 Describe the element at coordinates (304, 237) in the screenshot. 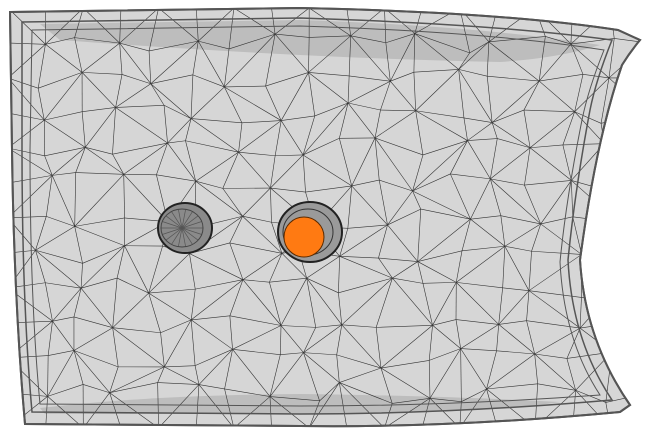

I see `selected-hole-marker` at that location.